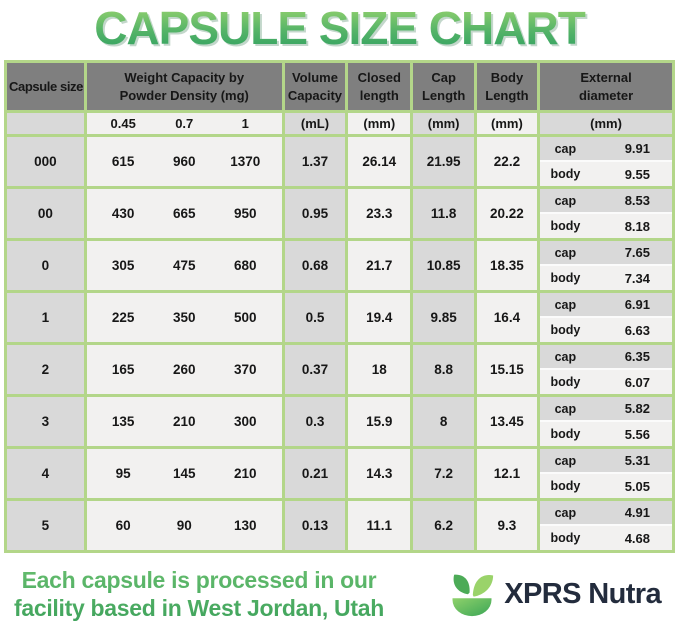 The width and height of the screenshot is (679, 640). I want to click on density-07-label: 0.7, so click(184, 123).